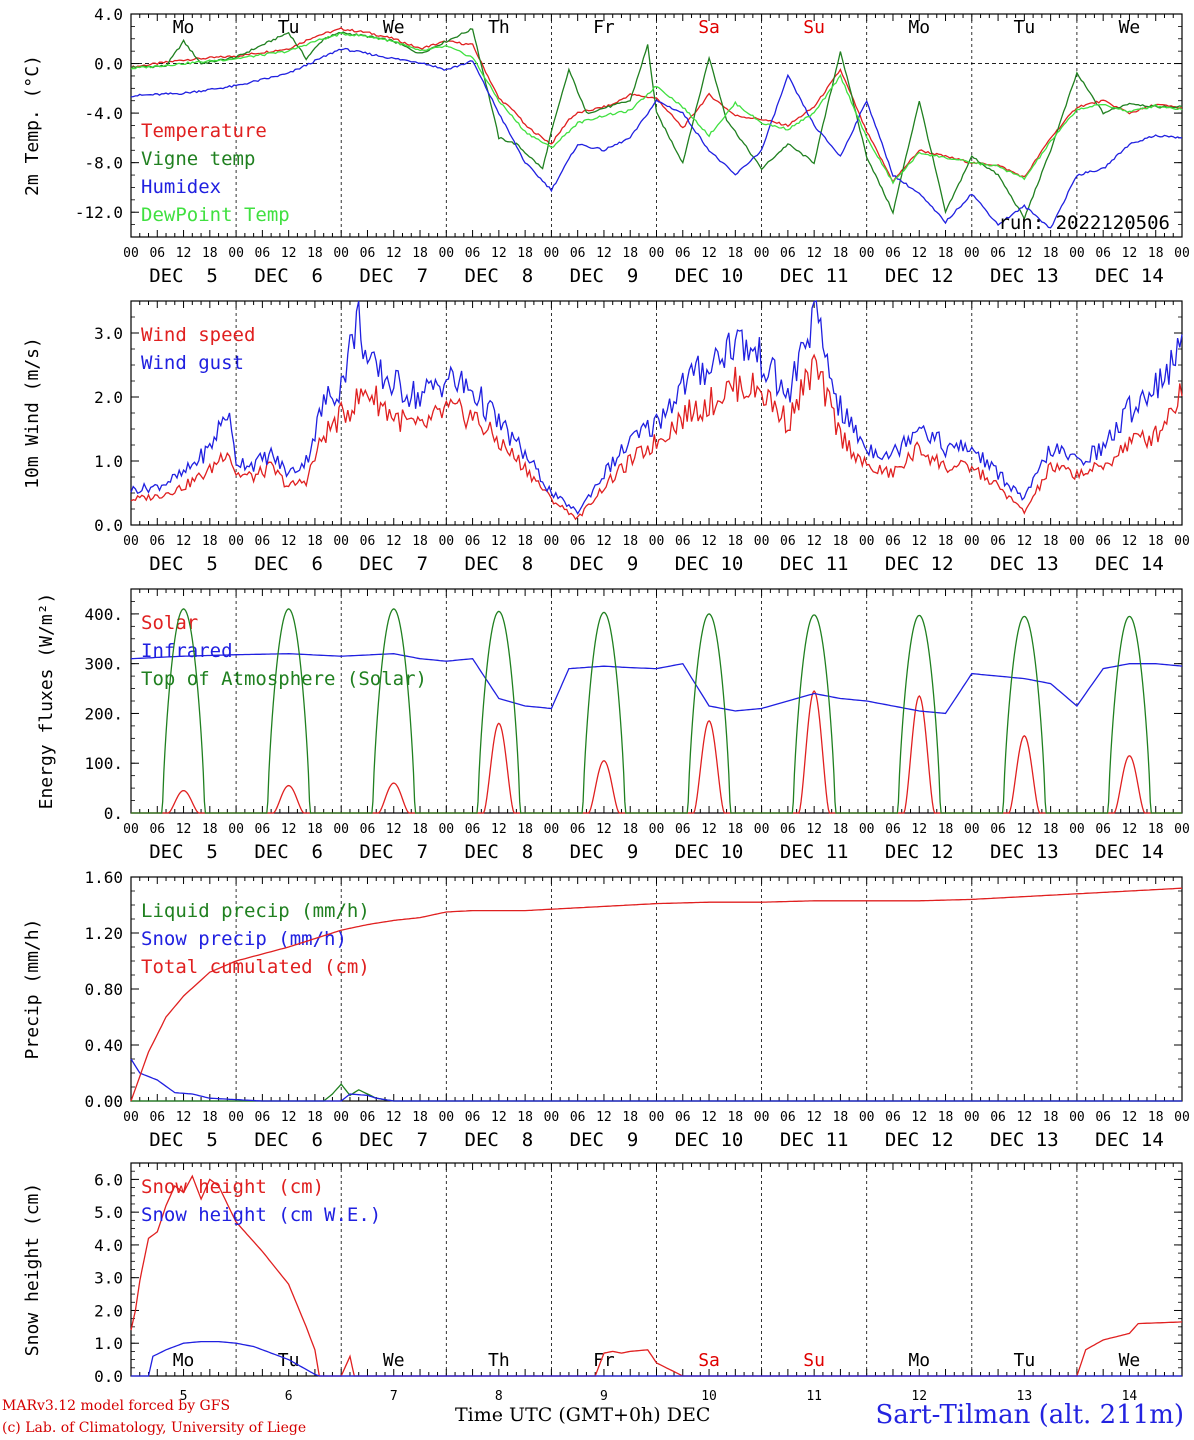  I want to click on bottom-day-number: 5, so click(184, 1396).